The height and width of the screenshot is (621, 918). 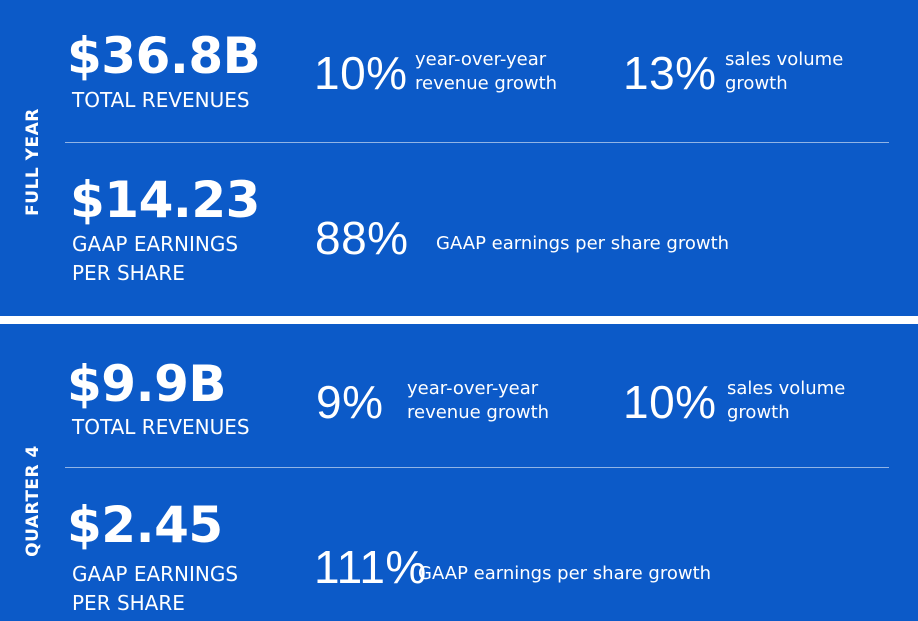 What do you see at coordinates (486, 72) in the screenshot?
I see `fy-revenue-growth-label: year-over-year revenue growth` at bounding box center [486, 72].